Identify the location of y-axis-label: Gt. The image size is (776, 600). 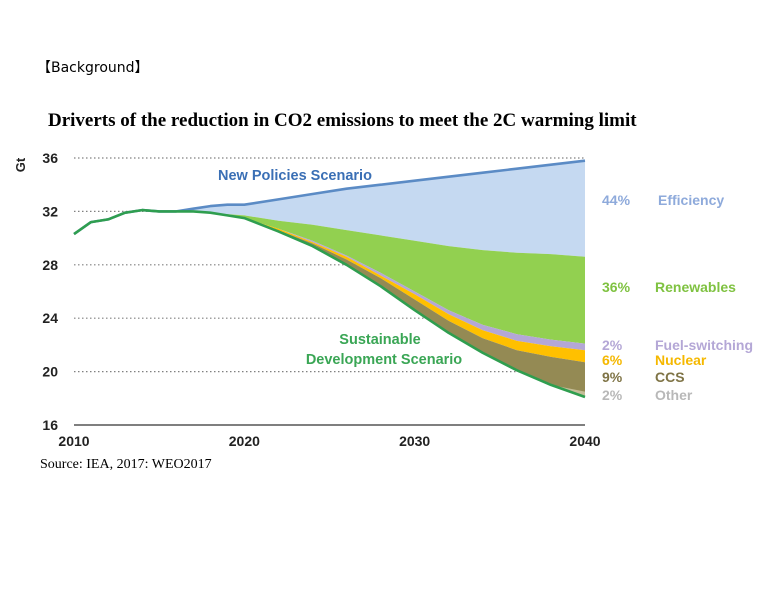
(20, 164).